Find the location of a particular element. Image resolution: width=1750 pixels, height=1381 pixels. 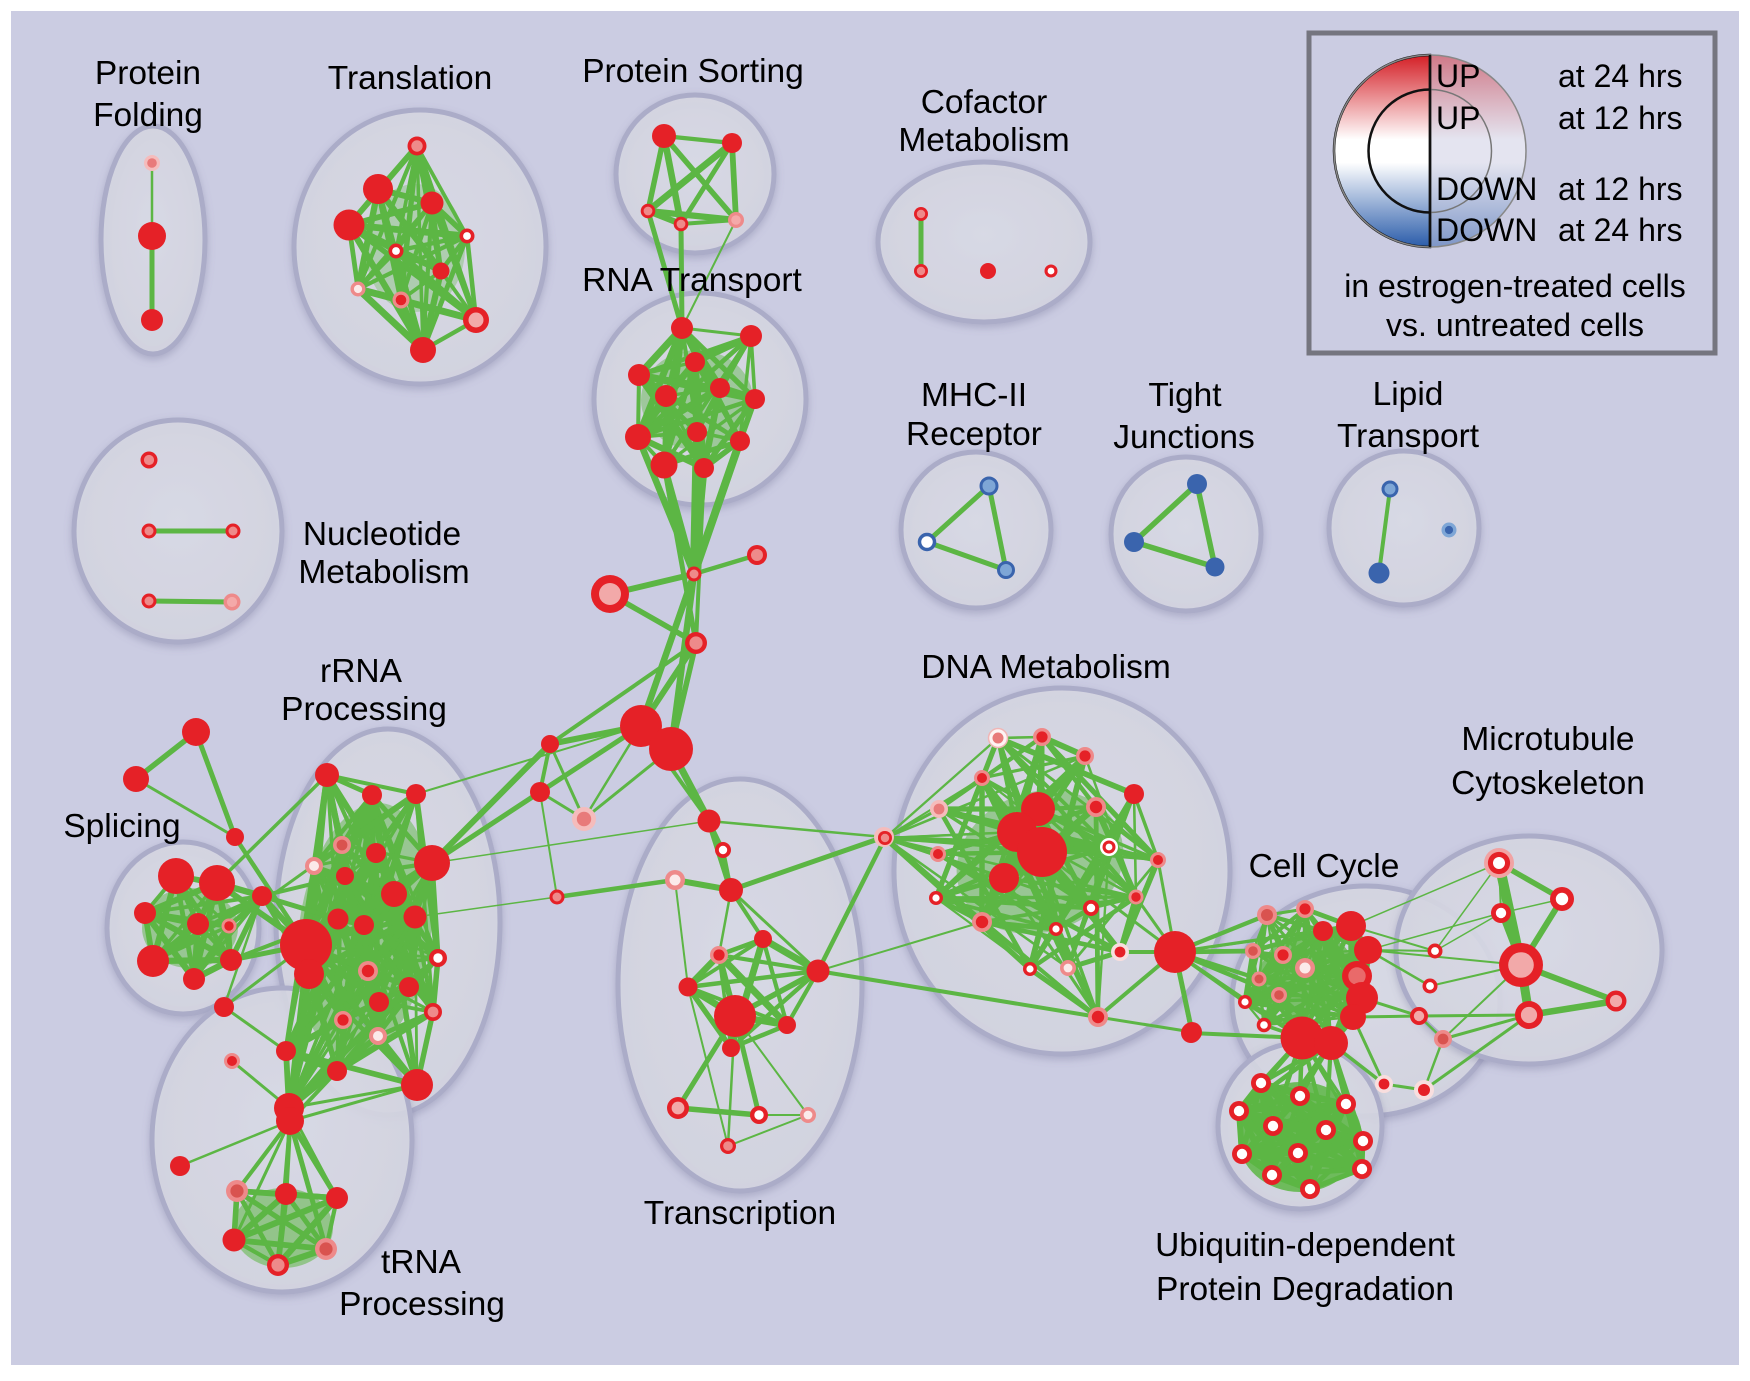

svg-text: Protein Degradation is located at coordinates (1305, 1289).